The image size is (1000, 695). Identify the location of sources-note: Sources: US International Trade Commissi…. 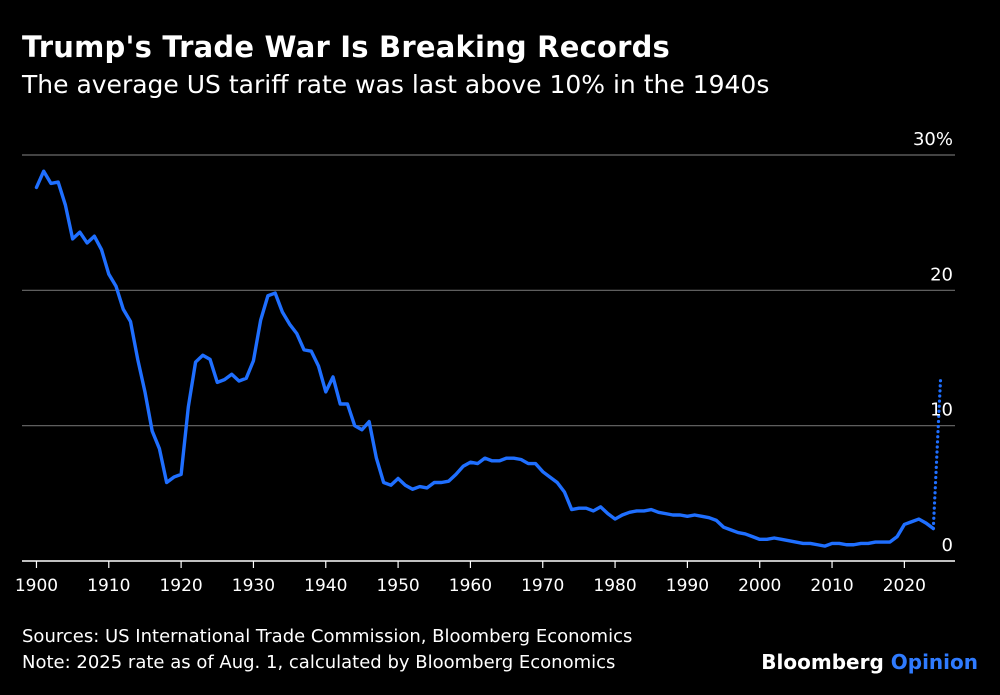
(327, 636).